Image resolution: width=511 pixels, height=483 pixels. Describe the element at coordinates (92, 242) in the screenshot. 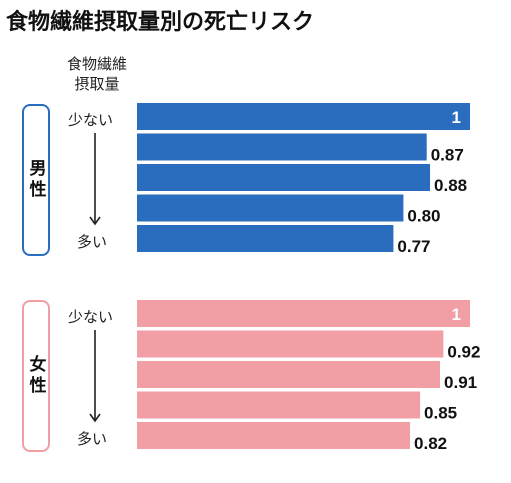

I see `male-end-label-bottom: 多い` at that location.